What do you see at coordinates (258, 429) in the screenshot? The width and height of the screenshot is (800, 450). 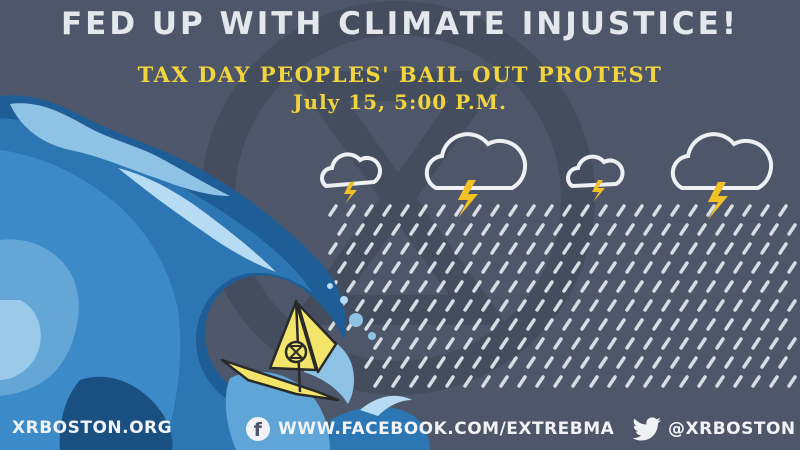 I see `facebook-icon: f` at bounding box center [258, 429].